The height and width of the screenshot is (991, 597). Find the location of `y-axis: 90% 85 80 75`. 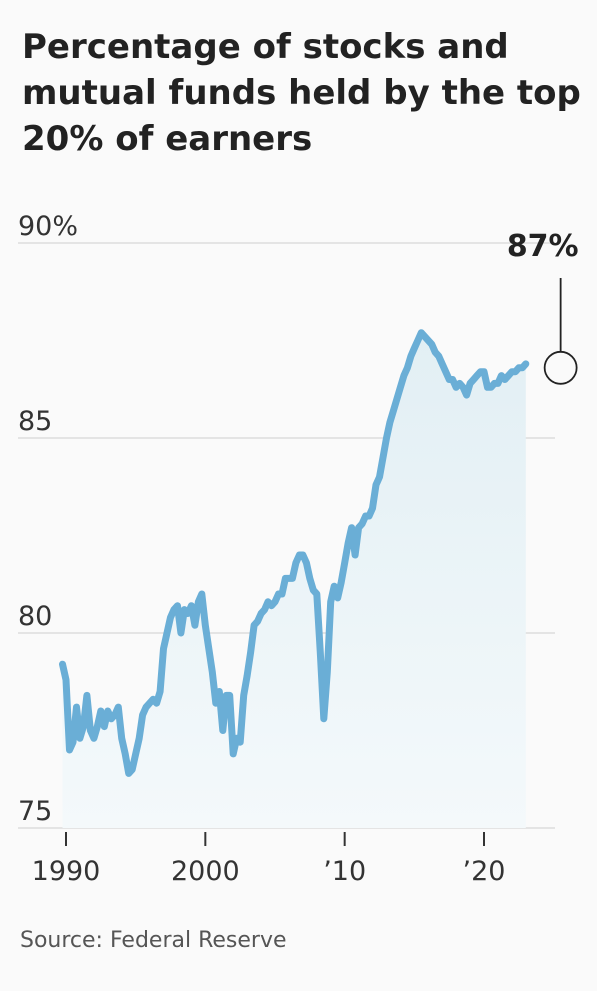

y-axis: 90% 85 80 75 is located at coordinates (48, 519).